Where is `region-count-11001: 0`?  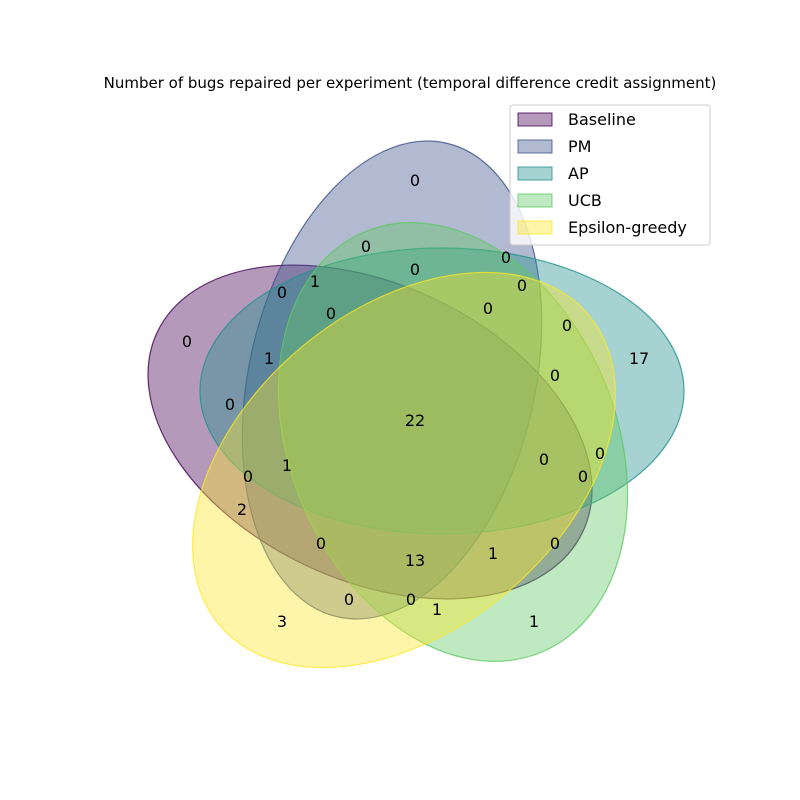 region-count-11001: 0 is located at coordinates (321, 543).